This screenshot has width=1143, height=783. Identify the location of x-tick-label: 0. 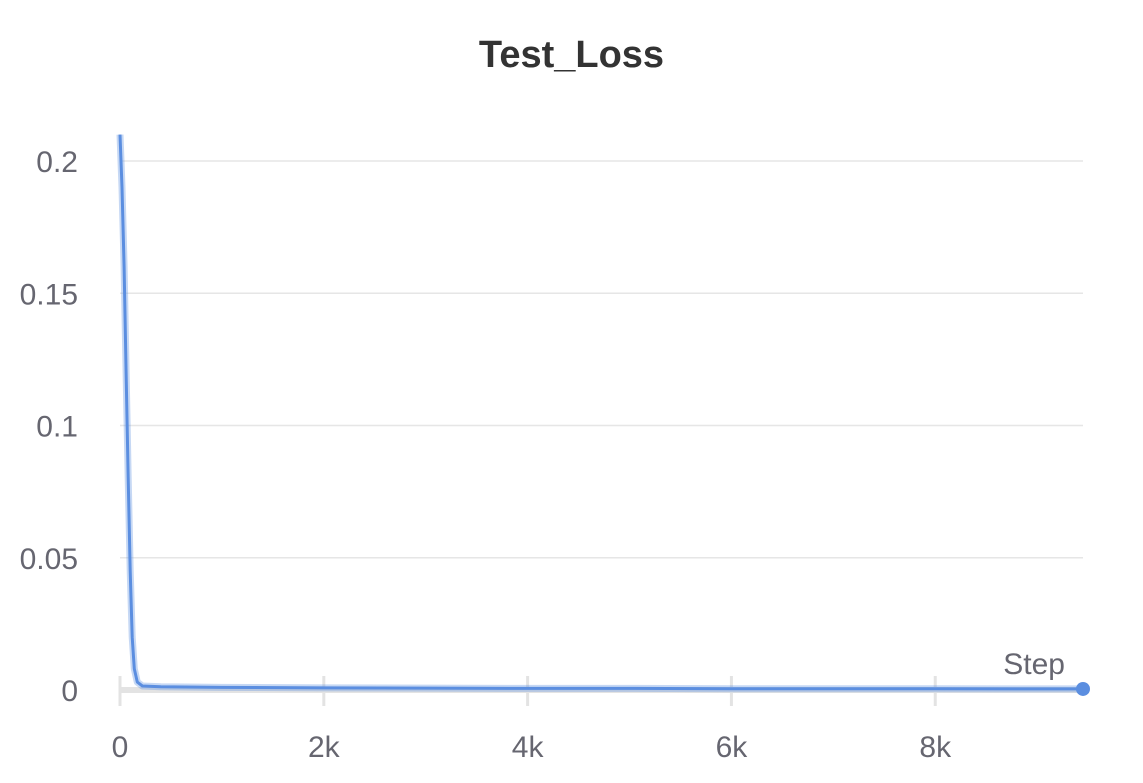
(120, 747).